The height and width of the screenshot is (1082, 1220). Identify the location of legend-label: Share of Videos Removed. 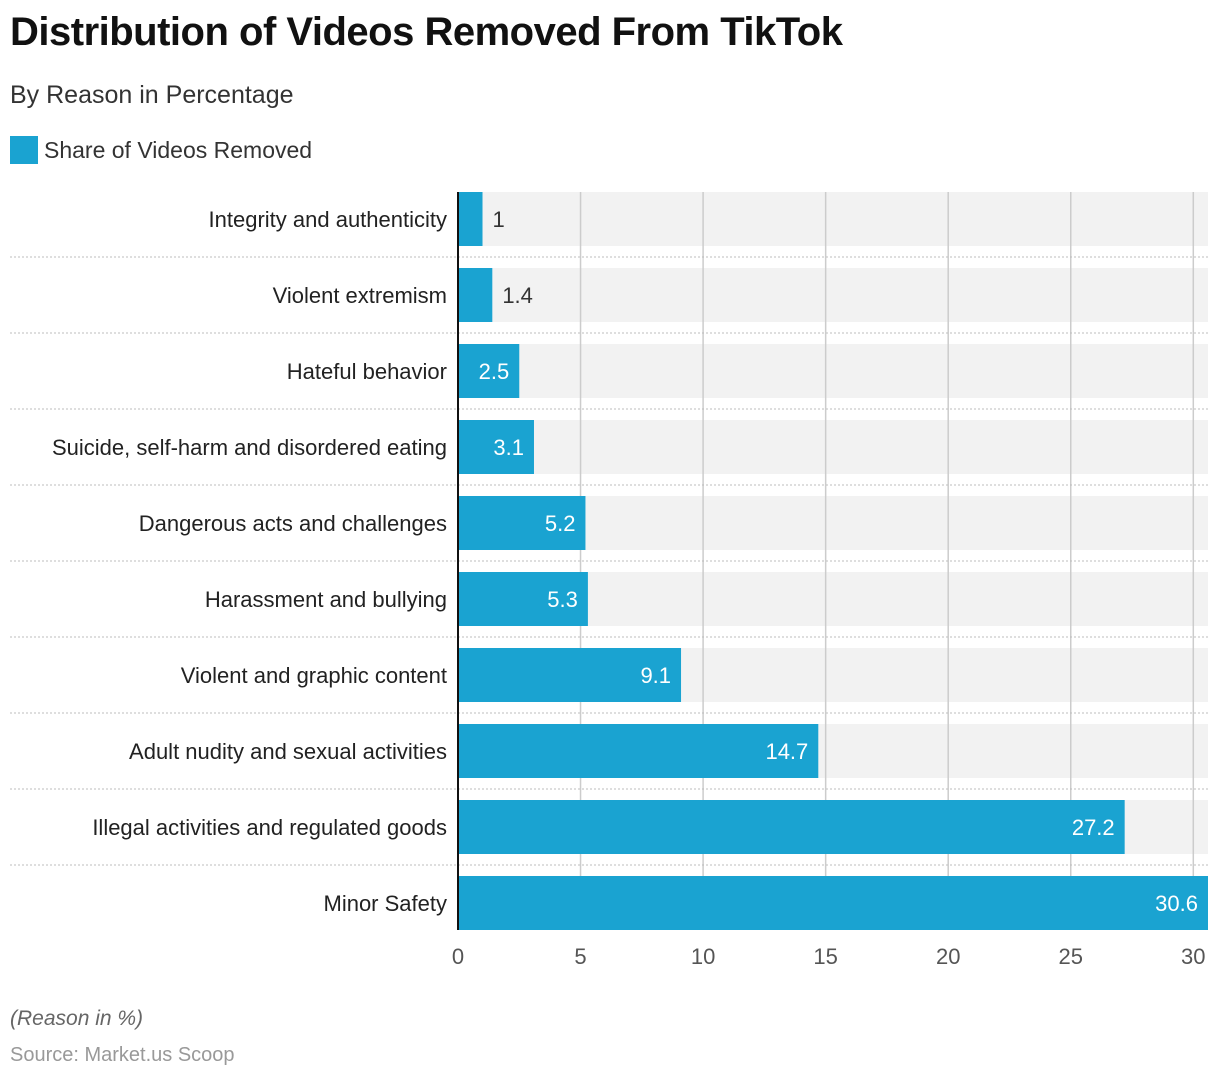
(178, 149).